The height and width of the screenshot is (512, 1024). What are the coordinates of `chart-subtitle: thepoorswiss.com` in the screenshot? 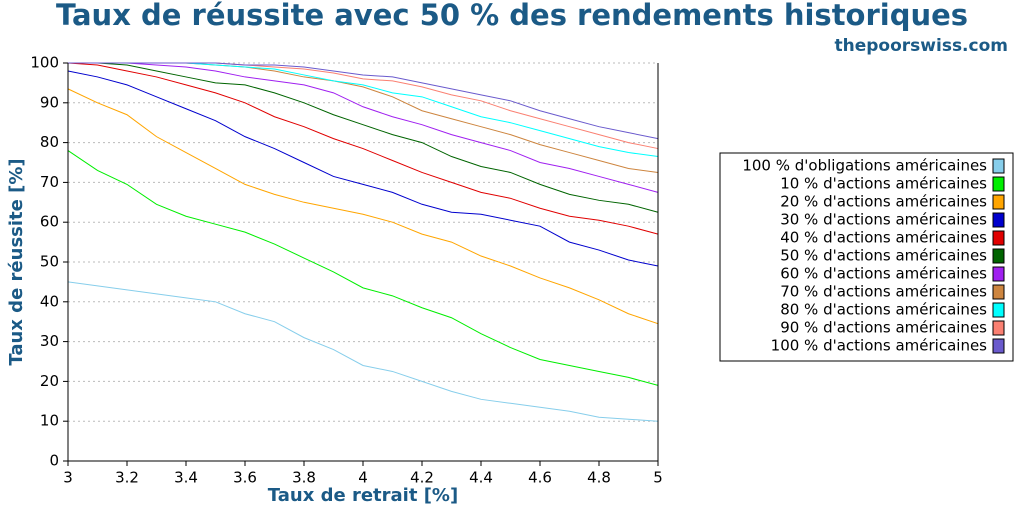 It's located at (922, 46).